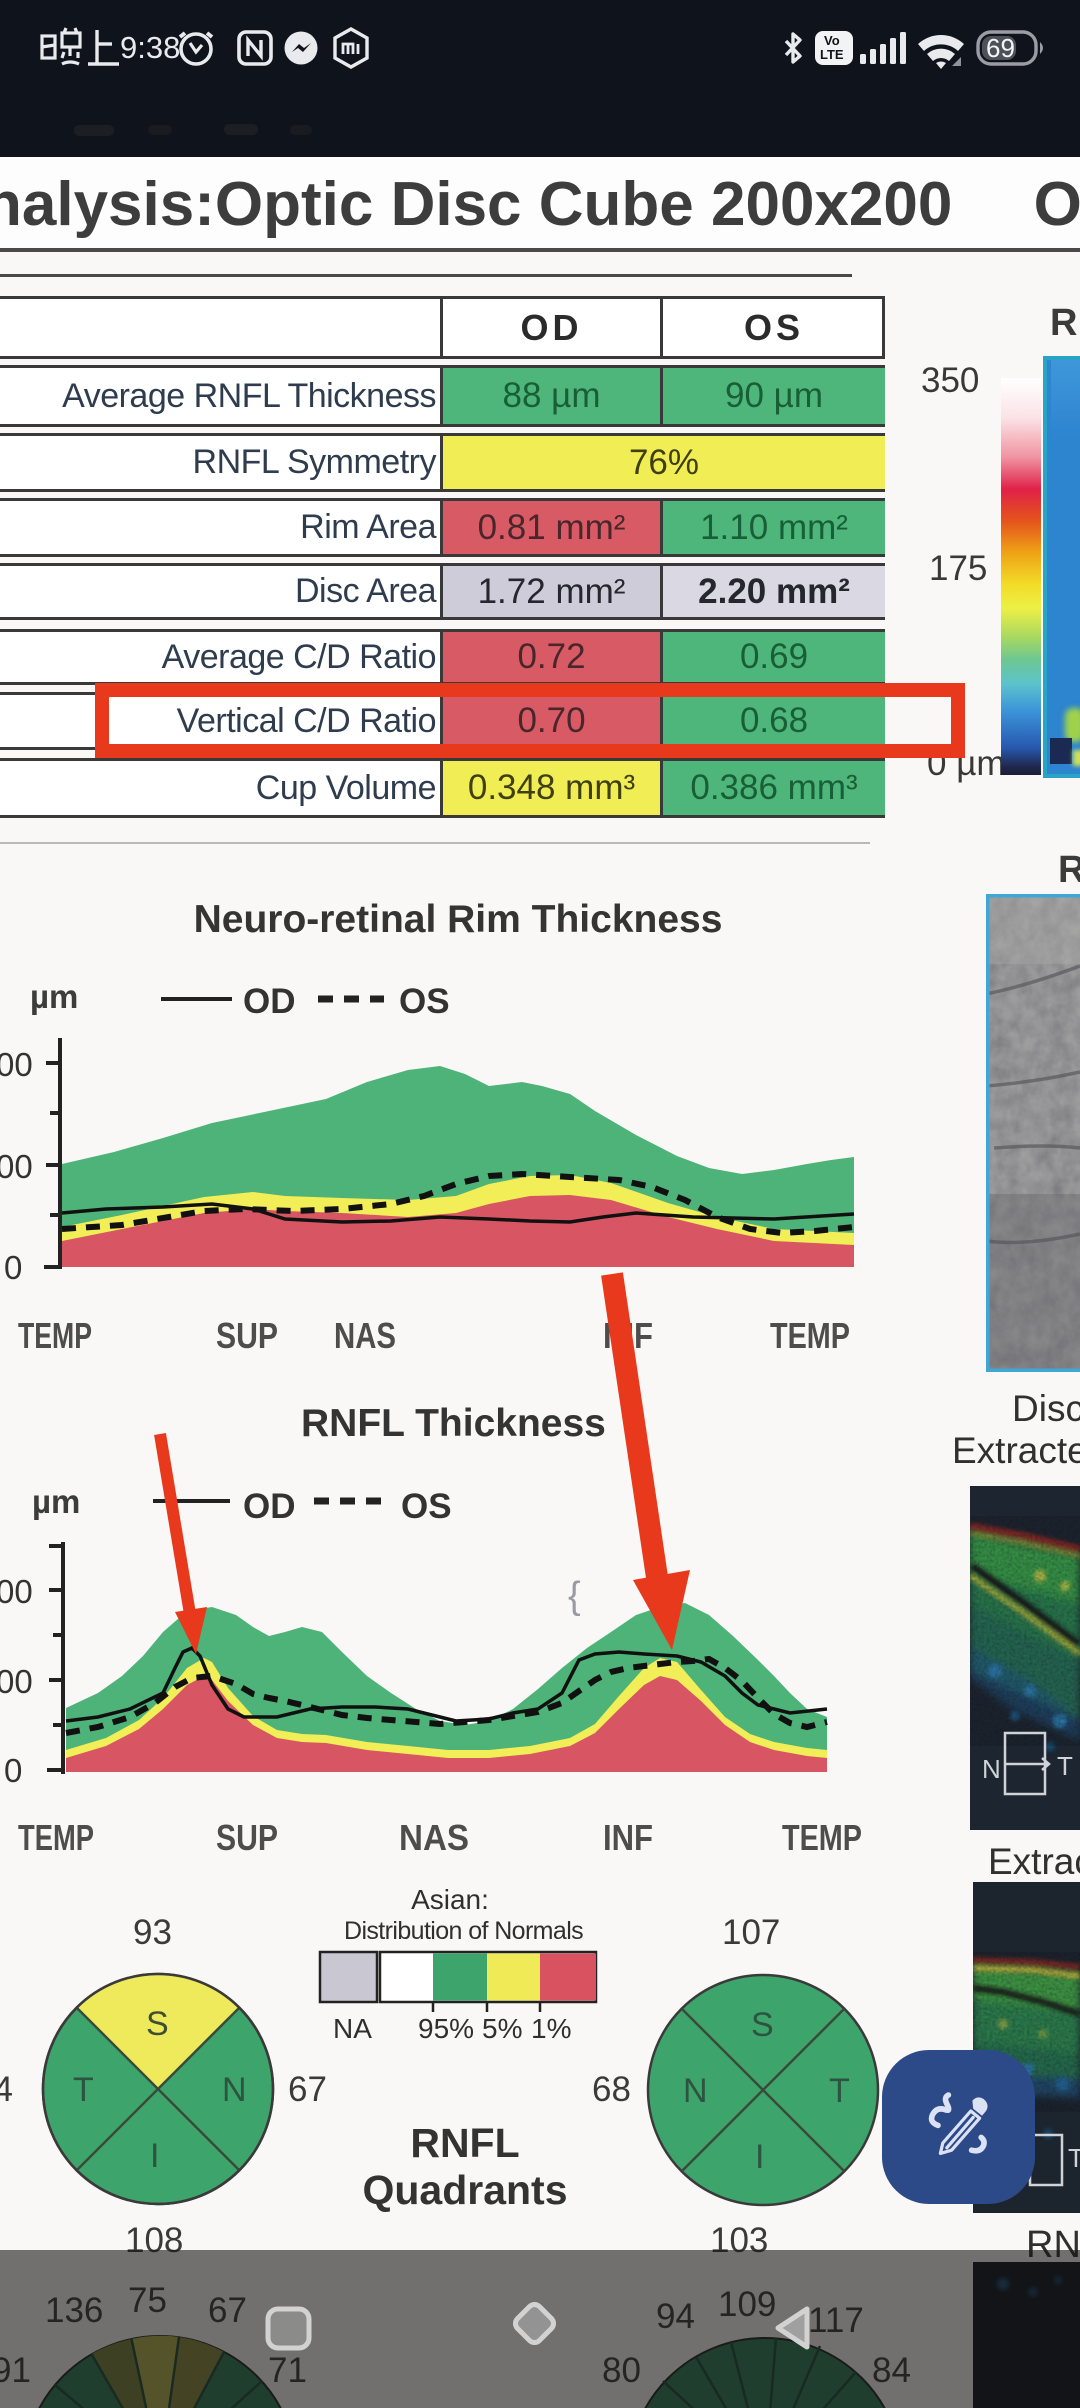 The width and height of the screenshot is (1080, 2408). I want to click on svg-text: Vo, so click(832, 40).